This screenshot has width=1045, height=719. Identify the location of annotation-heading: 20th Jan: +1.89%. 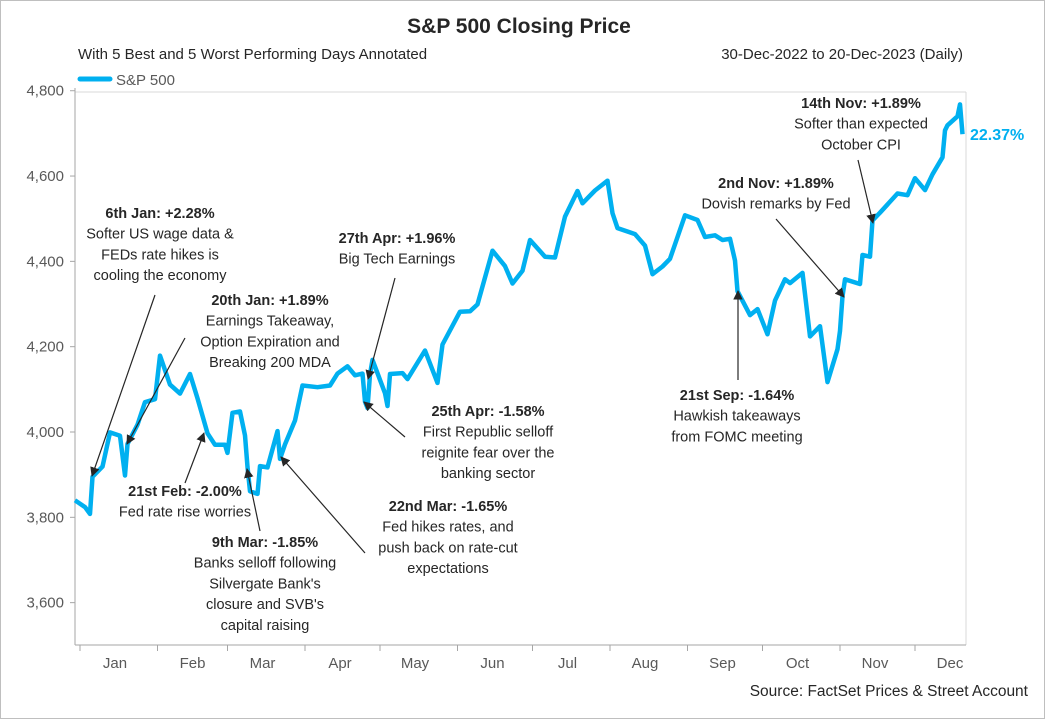
(269, 301).